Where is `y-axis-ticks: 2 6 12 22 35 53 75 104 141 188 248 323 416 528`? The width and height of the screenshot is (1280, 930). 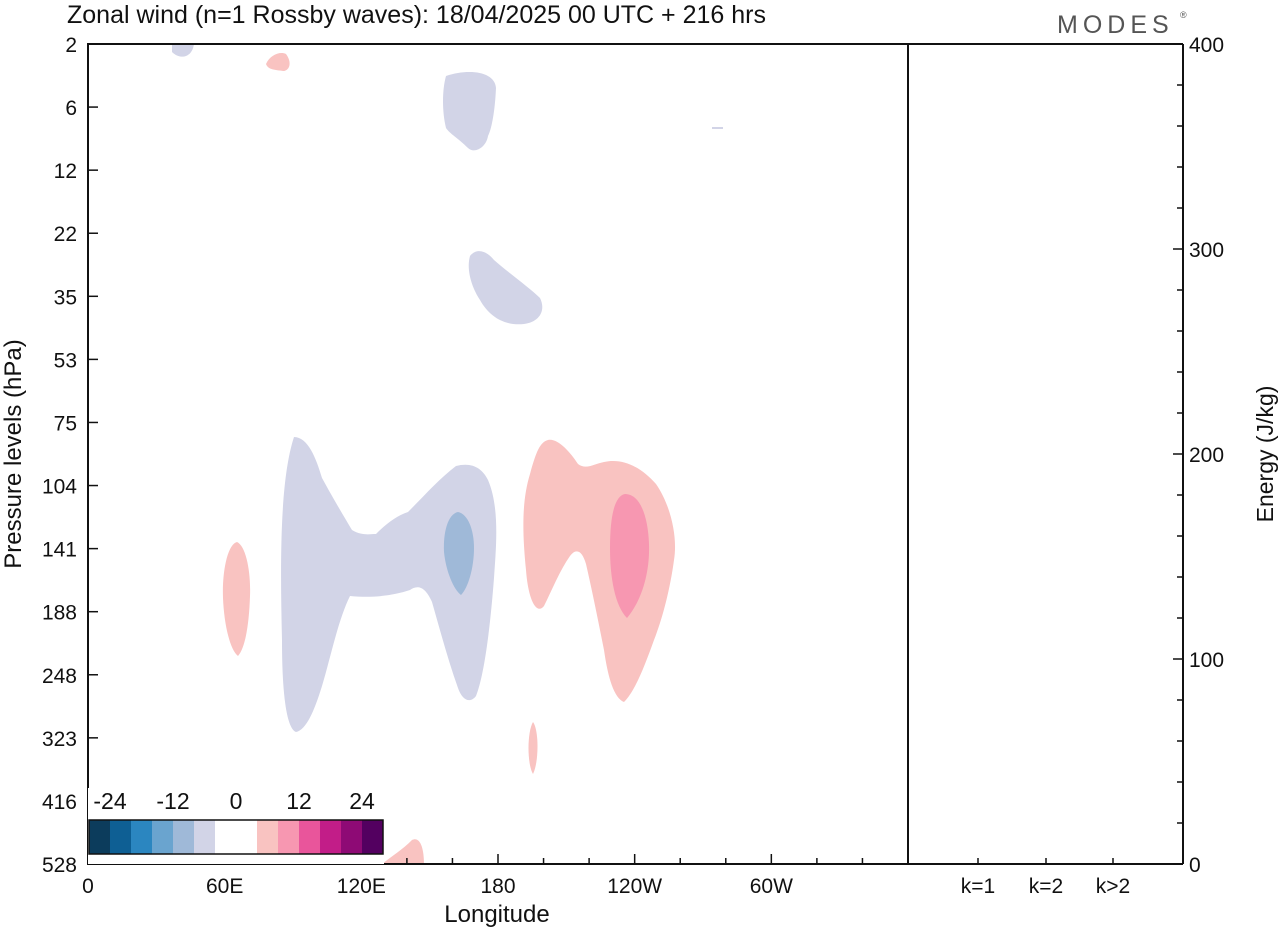
y-axis-ticks: 2 6 12 22 35 53 75 104 141 188 248 323 416 528 is located at coordinates (70, 455).